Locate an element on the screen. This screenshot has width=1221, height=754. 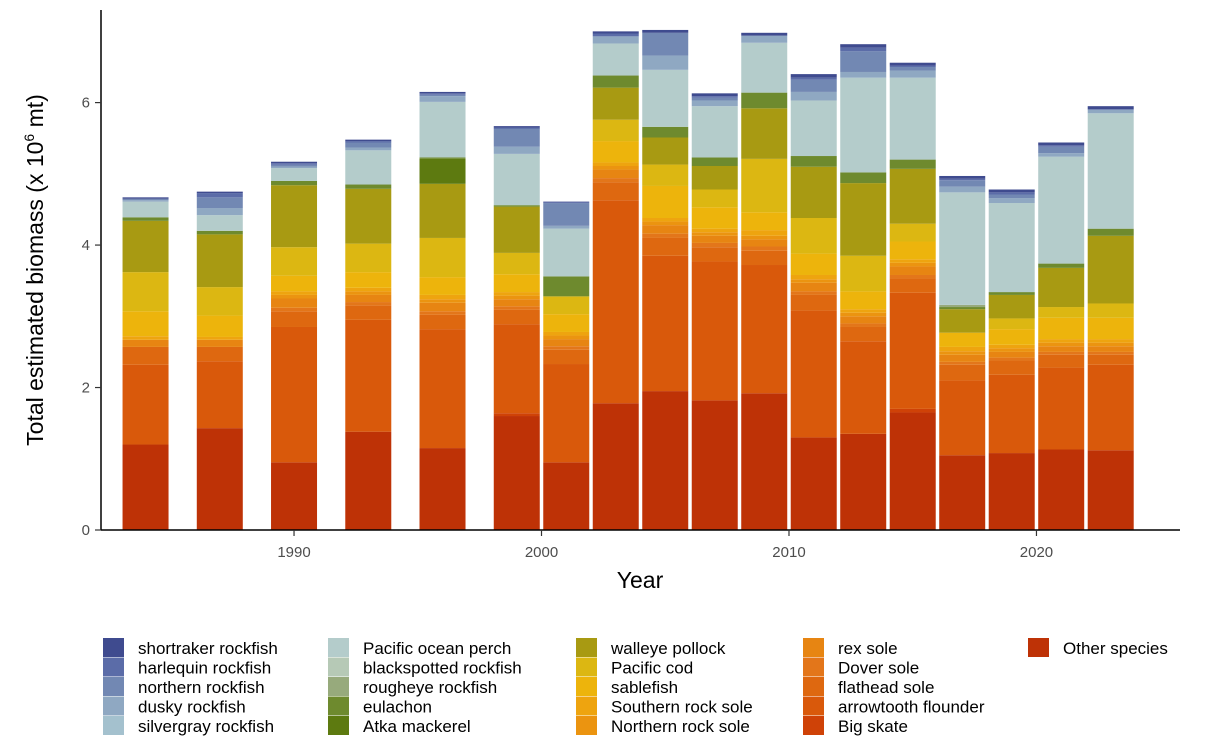
bar-segment-2001-eulachon is located at coordinates (566, 286).